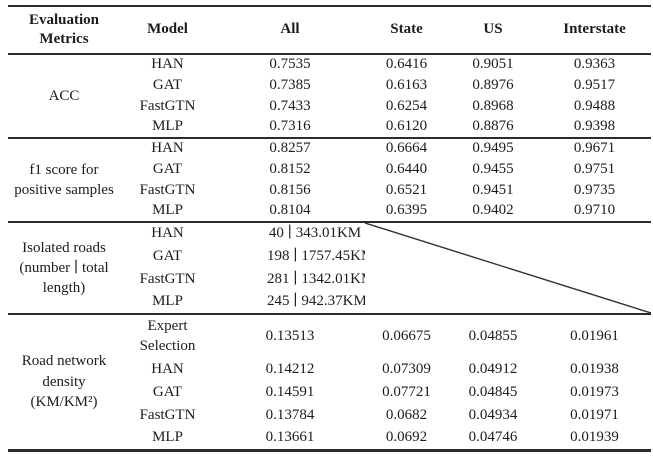  Describe the element at coordinates (493, 84) in the screenshot. I see `value-cell: 0.8976` at that location.